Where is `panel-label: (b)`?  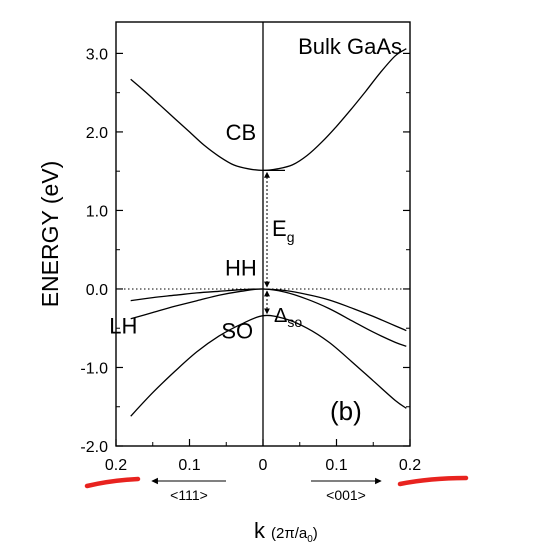 panel-label: (b) is located at coordinates (346, 411).